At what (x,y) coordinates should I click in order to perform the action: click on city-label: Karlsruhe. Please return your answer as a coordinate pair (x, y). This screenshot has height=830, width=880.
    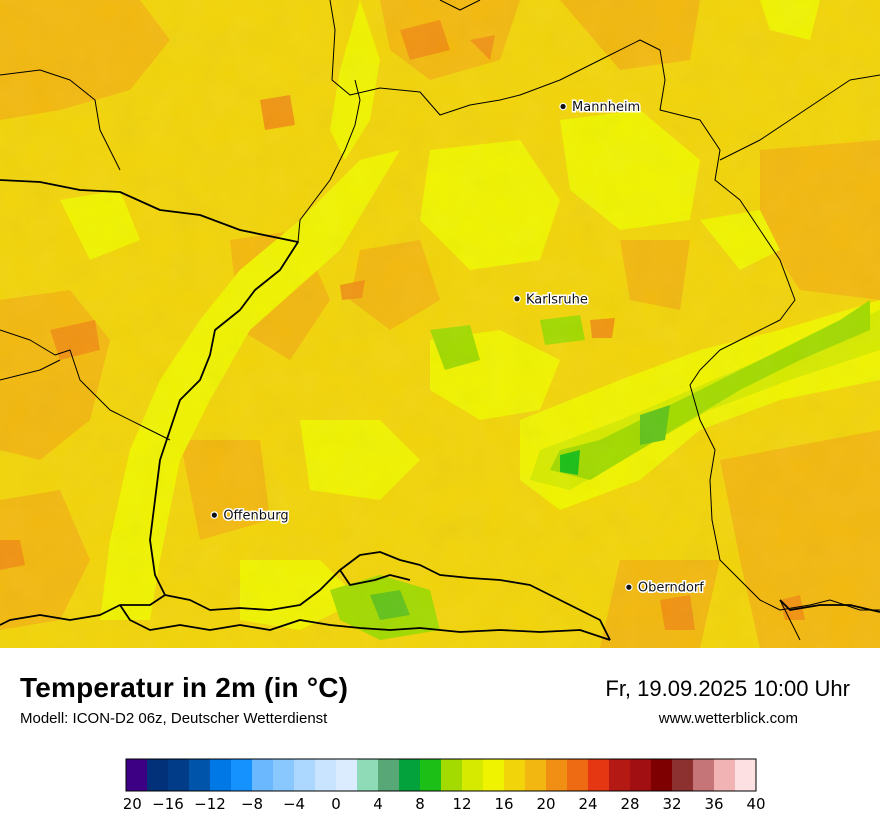
    Looking at the image, I should click on (557, 299).